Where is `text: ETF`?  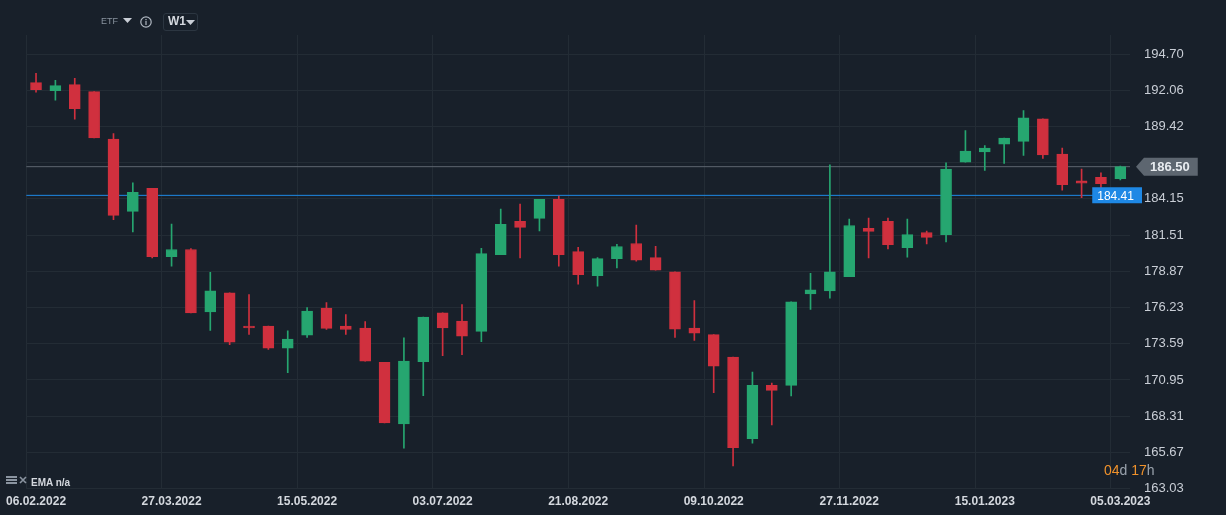
text: ETF is located at coordinates (109, 21).